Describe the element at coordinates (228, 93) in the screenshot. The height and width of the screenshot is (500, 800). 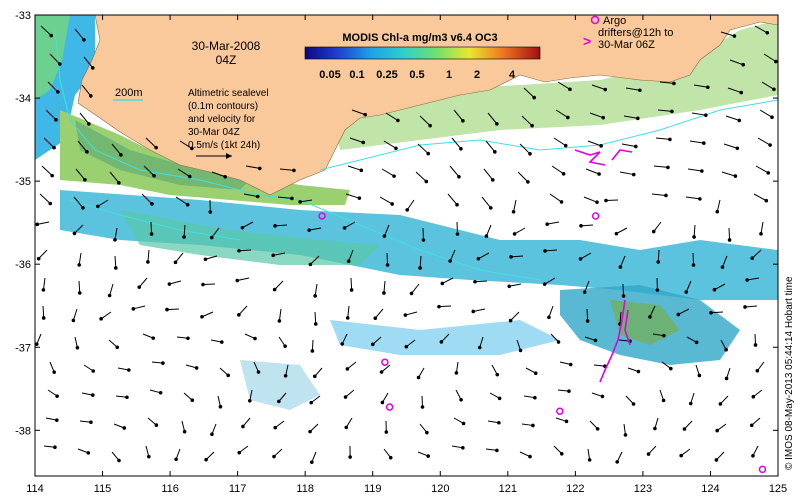
I see `sealevel-line: Altimetric sealevel` at that location.